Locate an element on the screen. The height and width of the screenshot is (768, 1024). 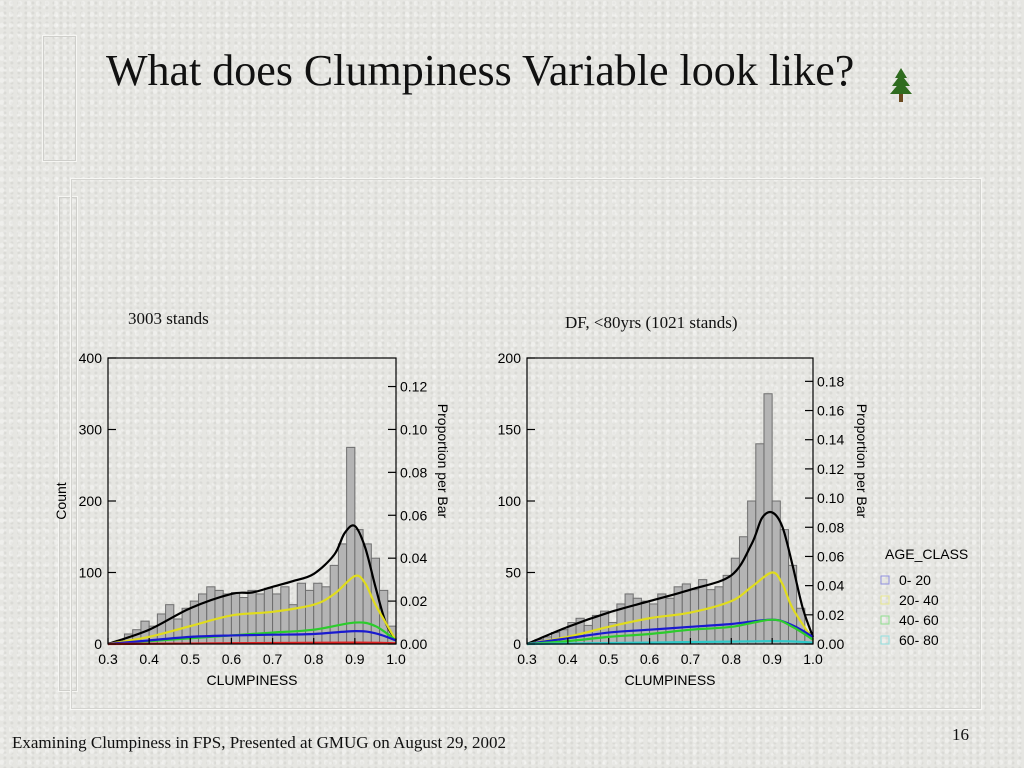
legend-label: 60- 80 is located at coordinates (919, 640).